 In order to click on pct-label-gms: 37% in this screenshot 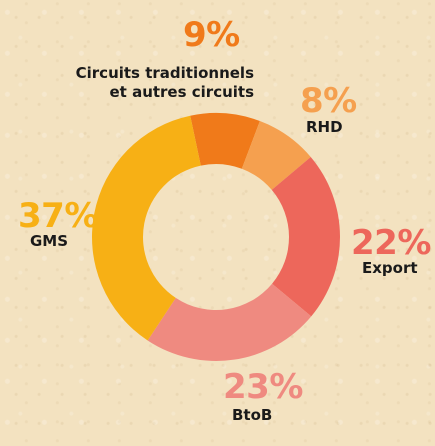, I will do `click(58, 216)`.